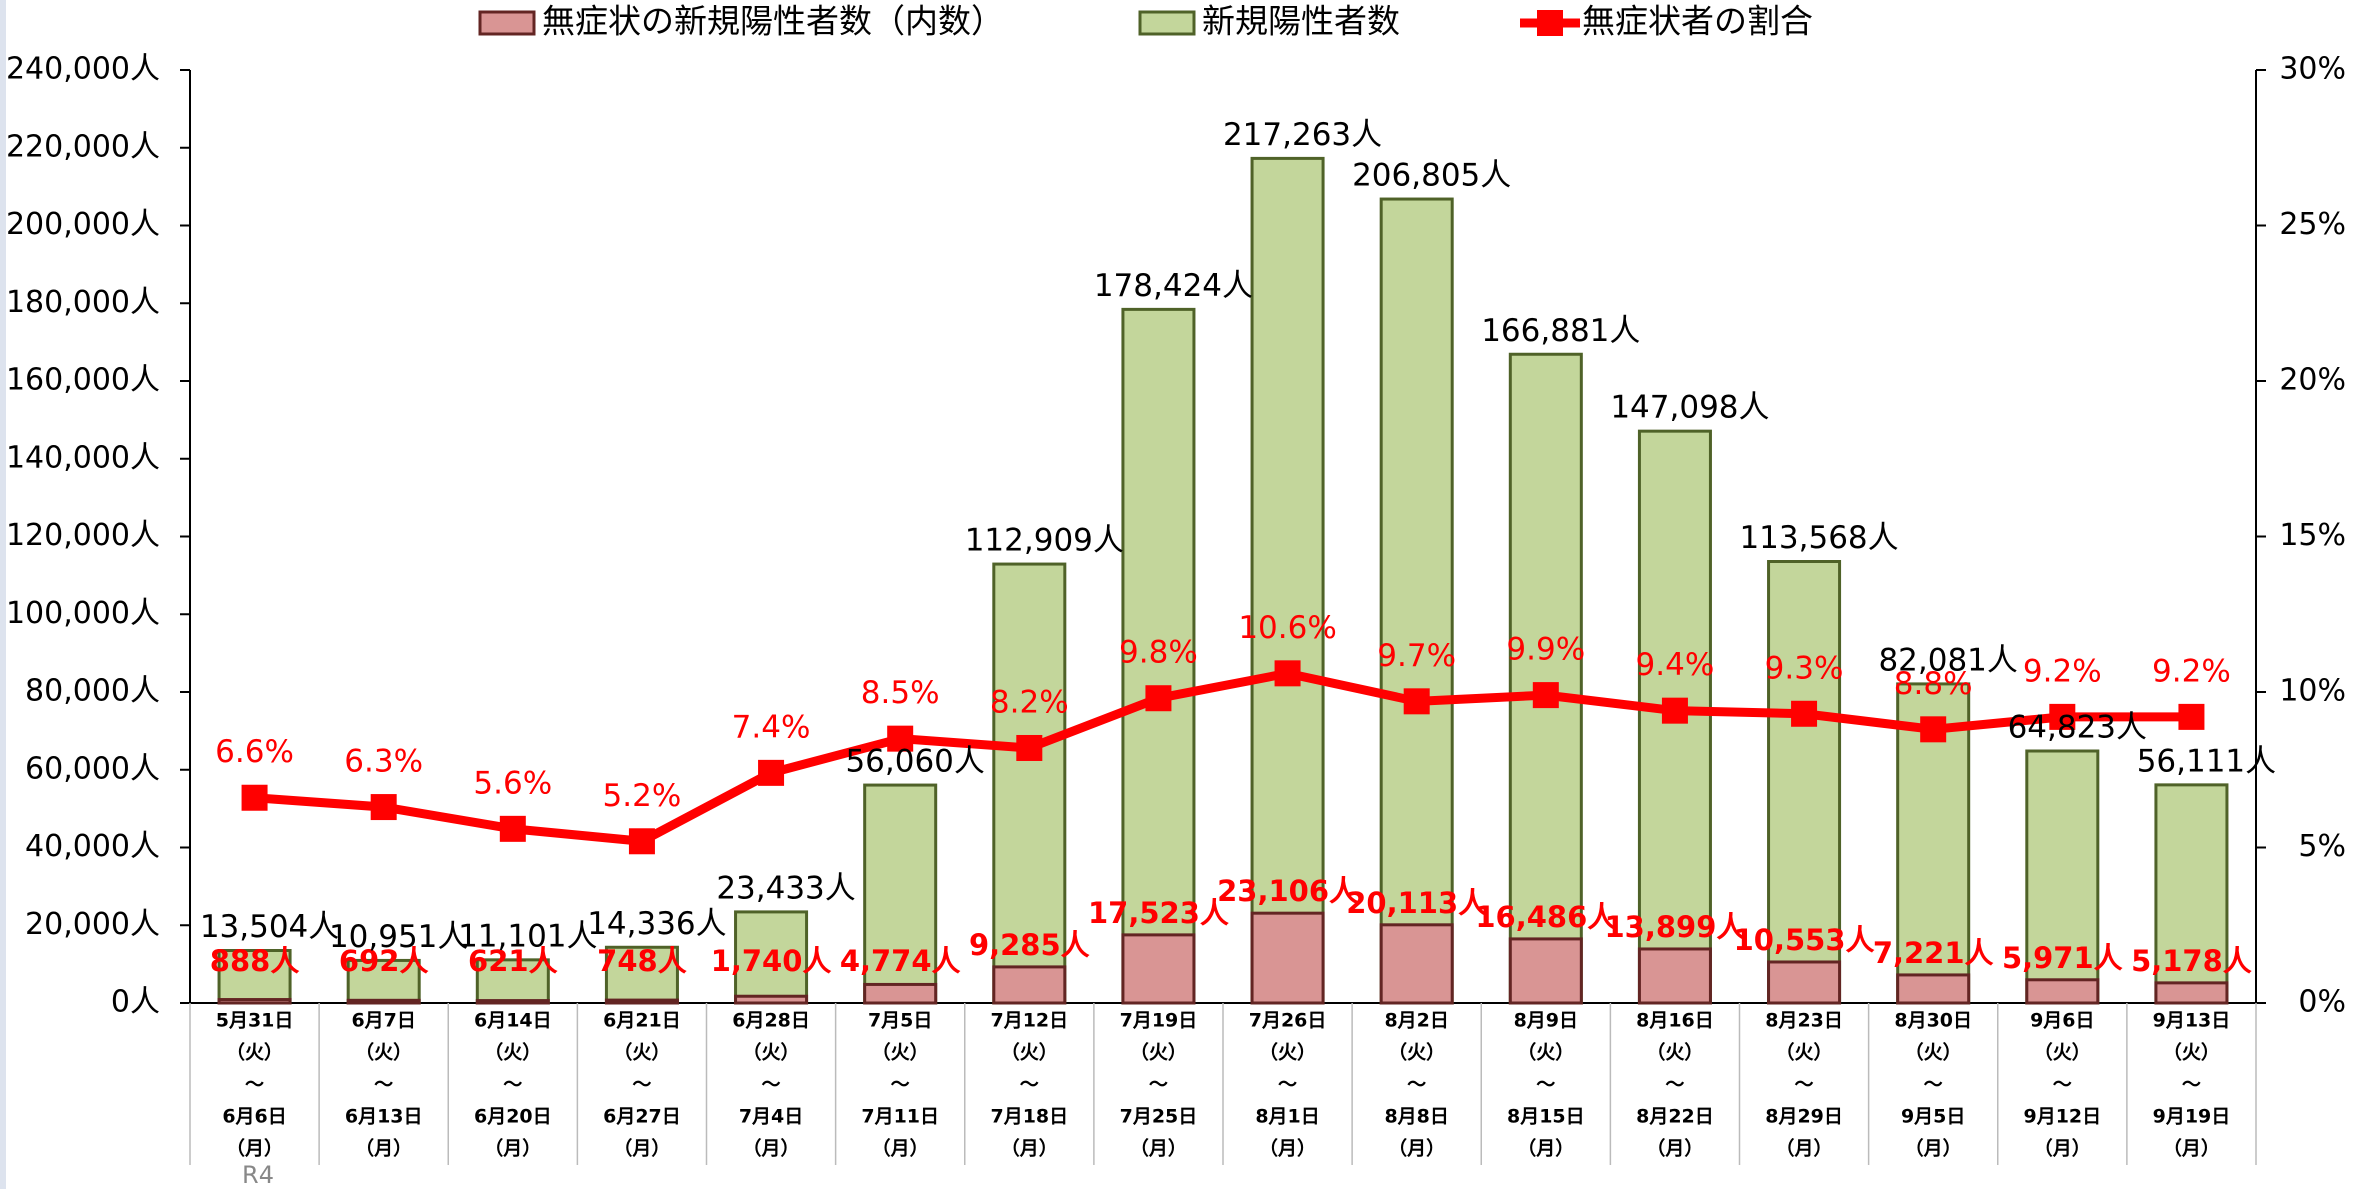 The width and height of the screenshot is (2379, 1189). What do you see at coordinates (255, 1021) in the screenshot?
I see `x-tick-label: 5月31日` at bounding box center [255, 1021].